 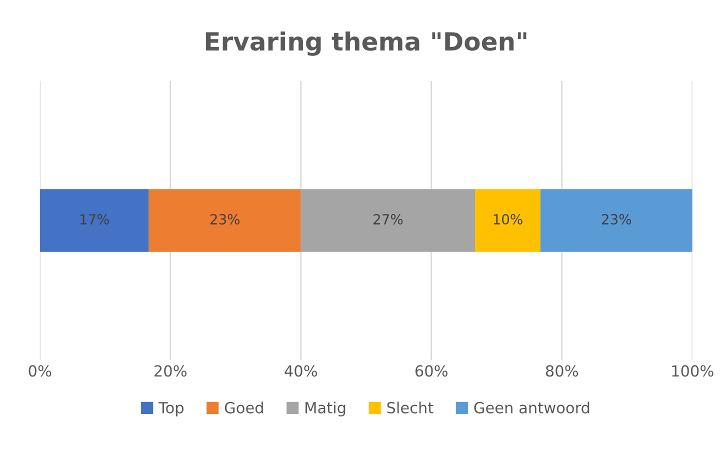 I want to click on x-tick-label: 60%, so click(x=431, y=371).